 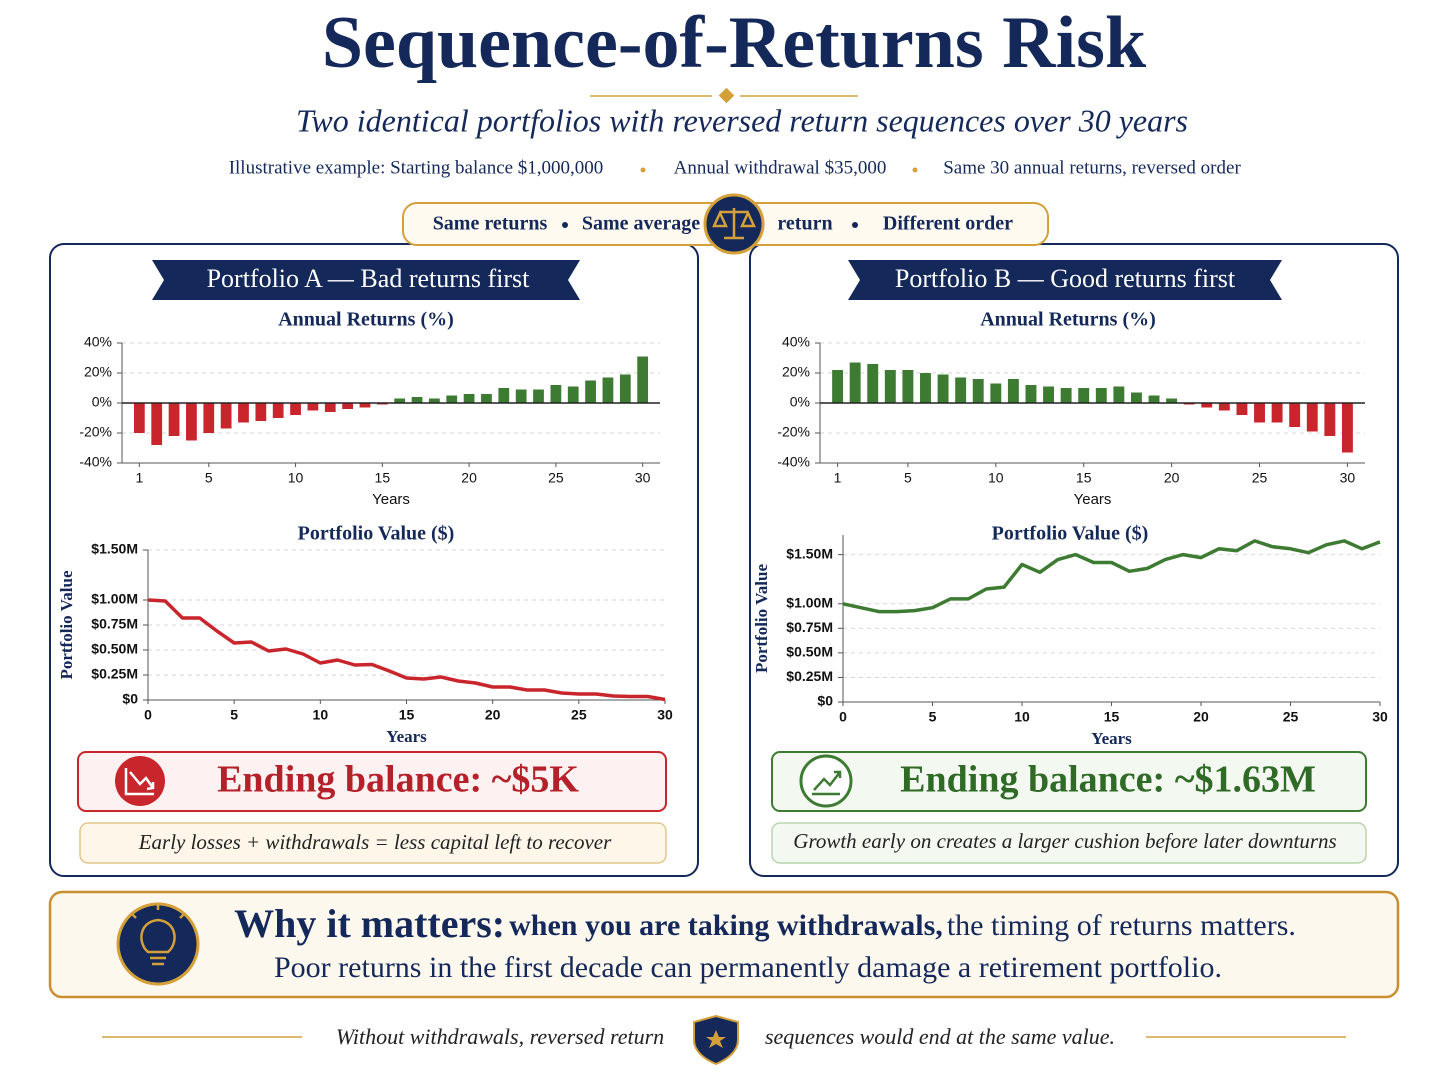 I want to click on panel-title: Portfolio A — Bad returns first, so click(x=369, y=278).